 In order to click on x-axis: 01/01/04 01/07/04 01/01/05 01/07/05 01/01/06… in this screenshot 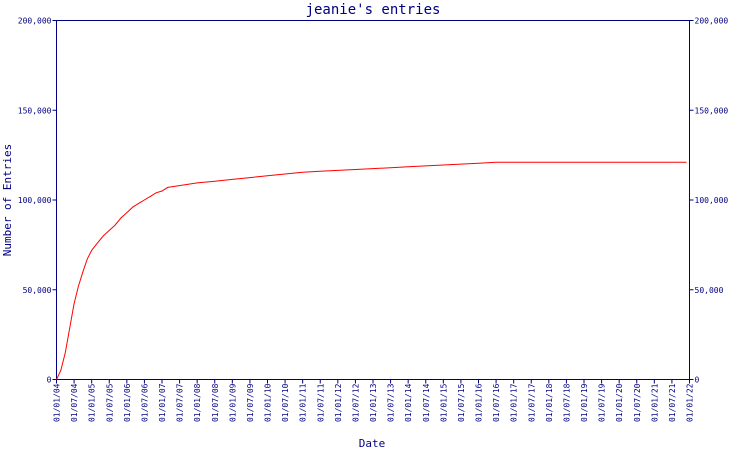, I will do `click(374, 400)`.